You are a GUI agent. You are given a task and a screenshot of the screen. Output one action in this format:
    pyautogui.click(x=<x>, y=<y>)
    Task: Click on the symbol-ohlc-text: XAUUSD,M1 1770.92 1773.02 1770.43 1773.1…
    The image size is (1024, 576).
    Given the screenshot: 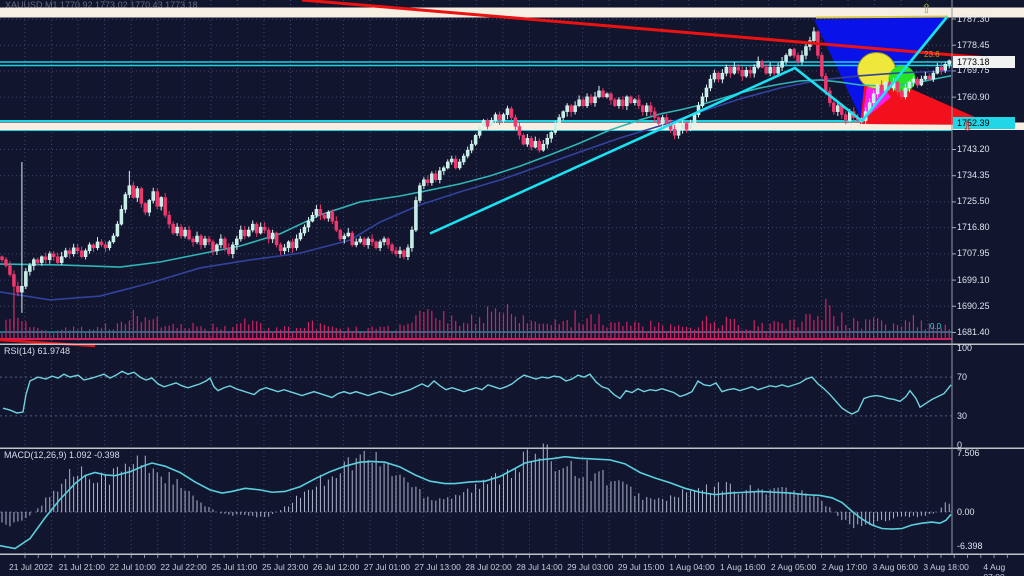 What is the action you would take?
    pyautogui.click(x=101, y=5)
    